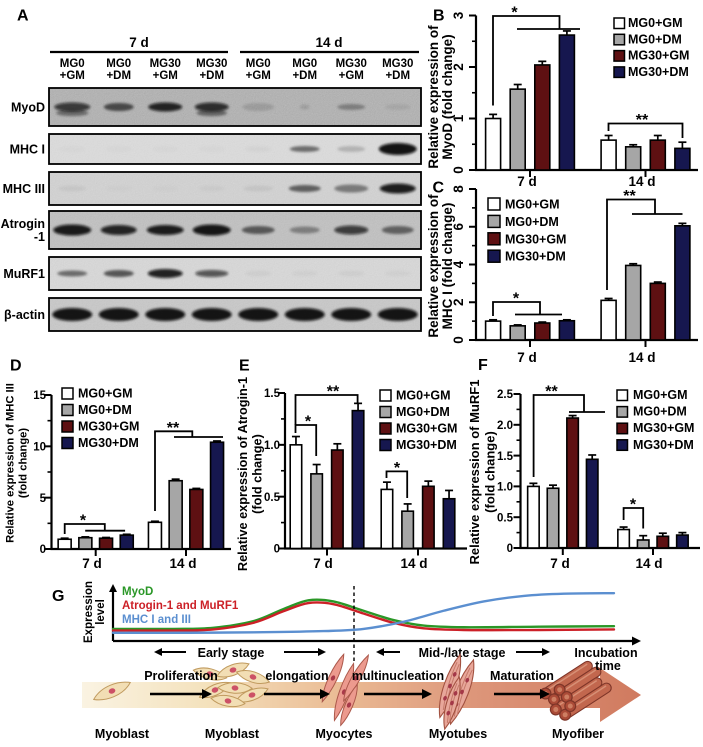 The image size is (703, 747). I want to click on y-axis-title: Relative expression of Atrogin-1, so click(243, 474).